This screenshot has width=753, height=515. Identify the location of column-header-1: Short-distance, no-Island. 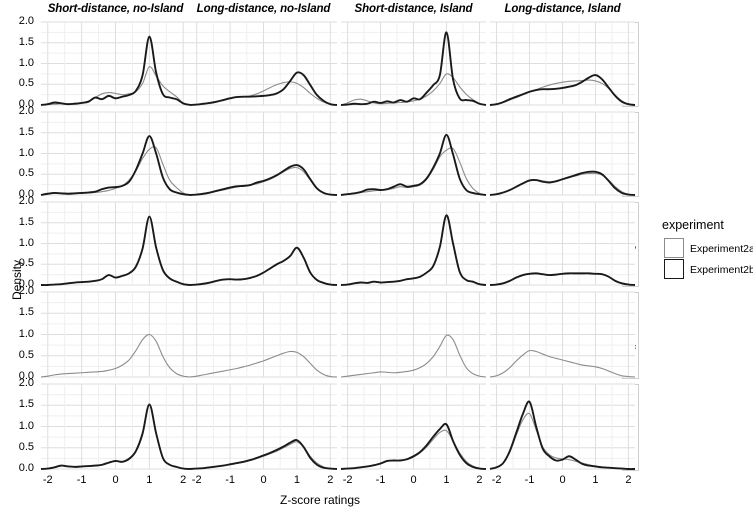
(115, 9).